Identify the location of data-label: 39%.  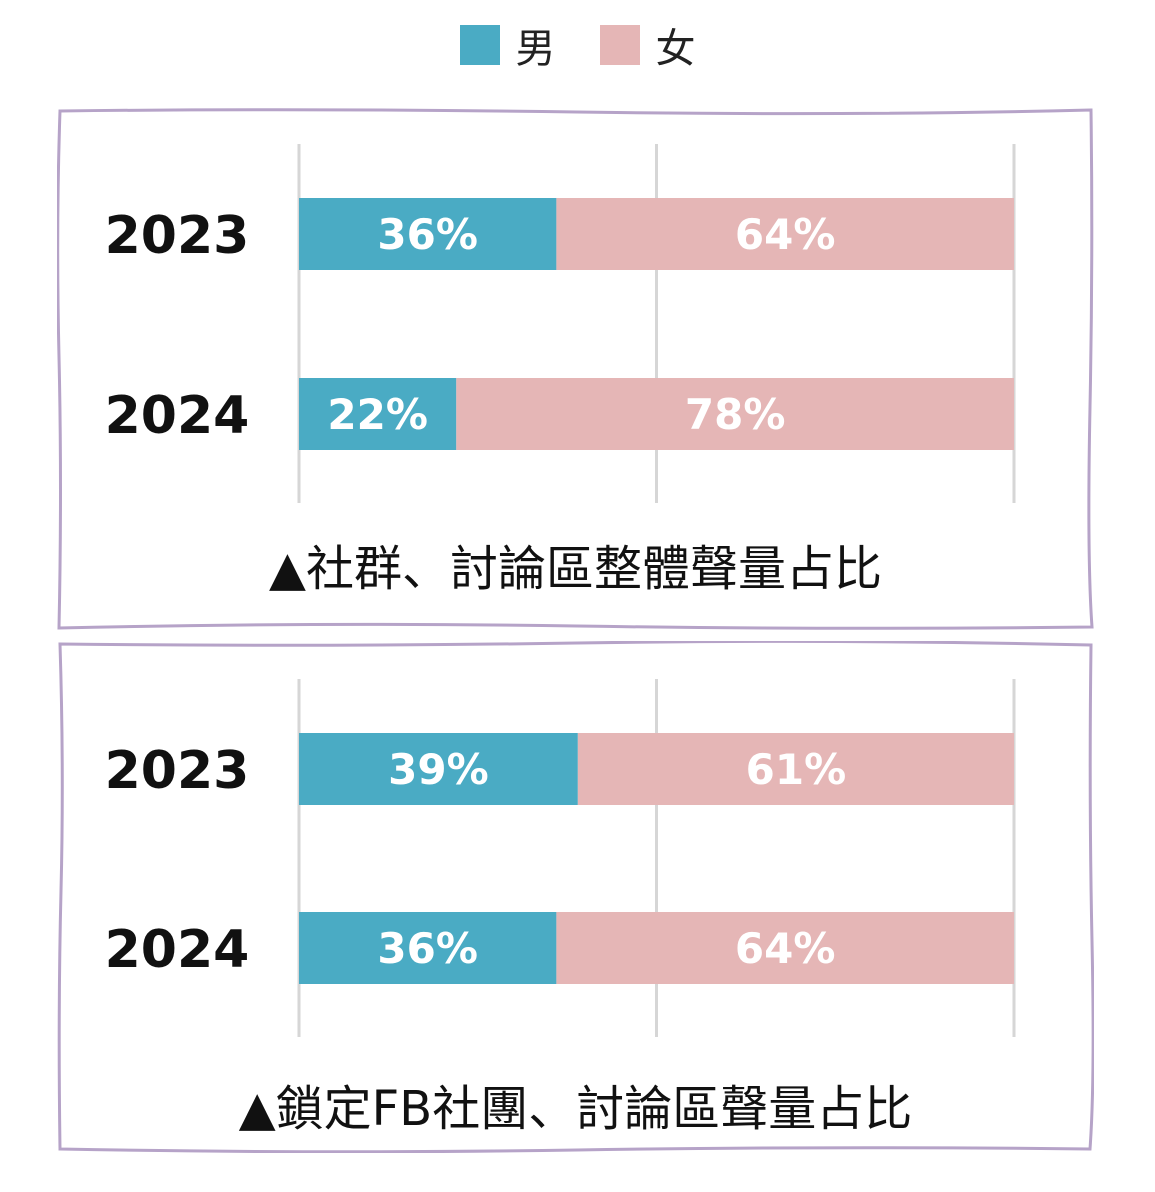
(438, 769).